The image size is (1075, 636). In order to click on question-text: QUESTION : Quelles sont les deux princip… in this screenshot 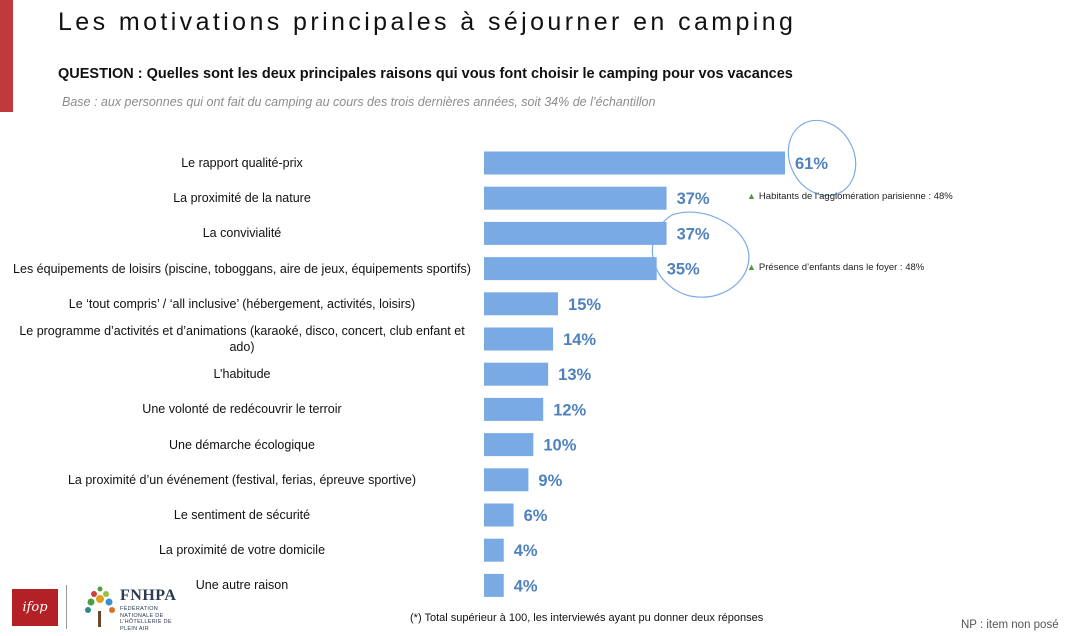, I will do `click(425, 74)`.